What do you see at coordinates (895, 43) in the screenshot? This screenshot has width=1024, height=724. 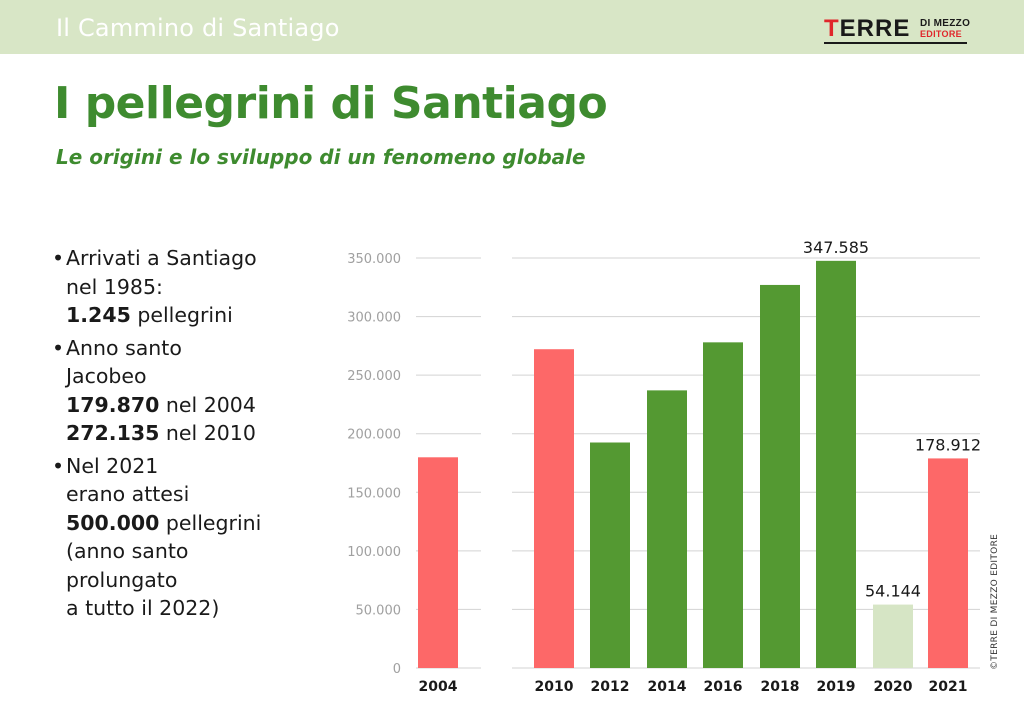 I see `logo-rule` at bounding box center [895, 43].